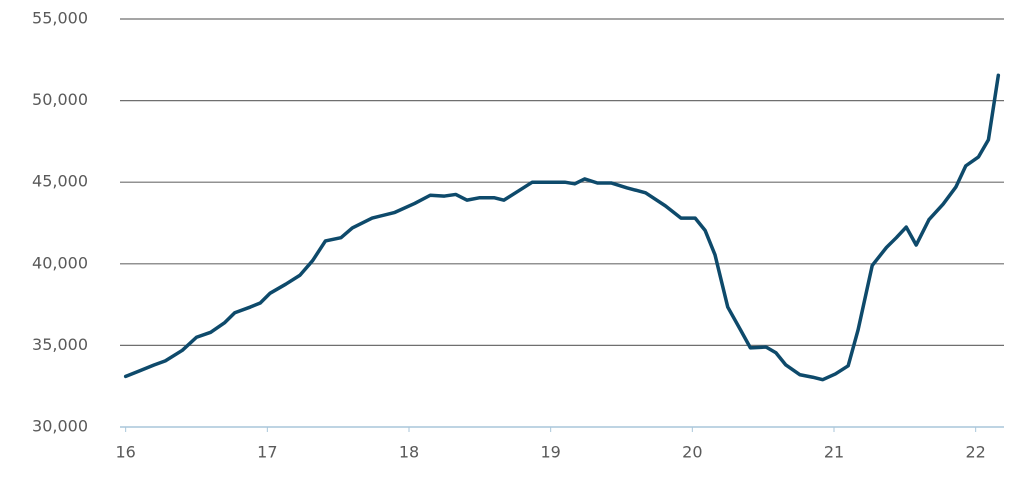  I want to click on x-tick-label: 20, so click(692, 452).